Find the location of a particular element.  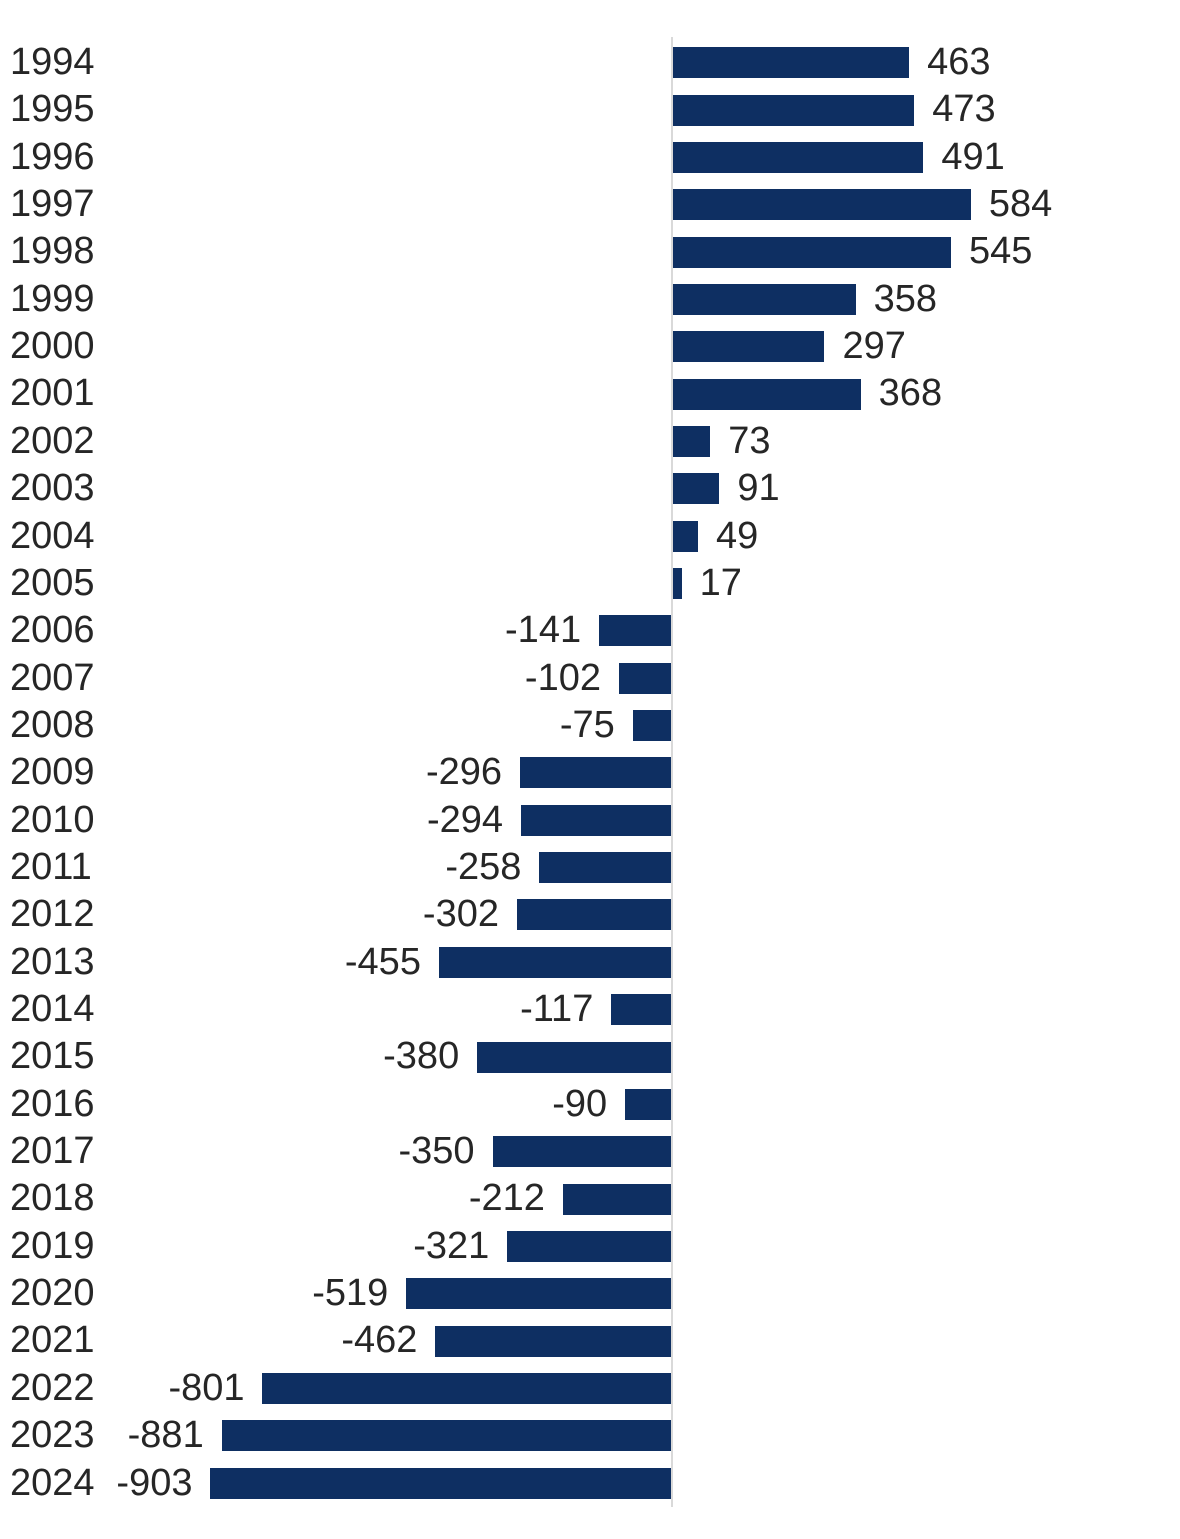

chart-row: 2009 -296 is located at coordinates (590, 772).